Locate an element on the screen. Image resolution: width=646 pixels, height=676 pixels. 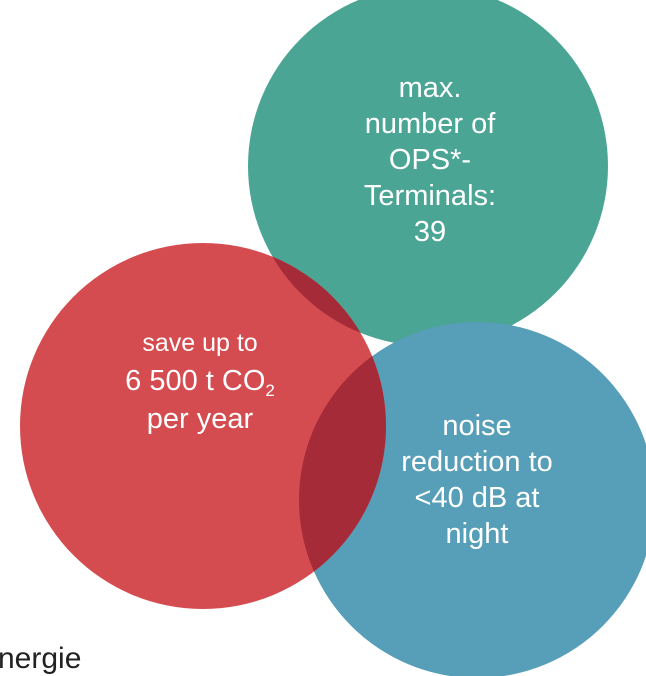
noise-line-4: night is located at coordinates (477, 534).